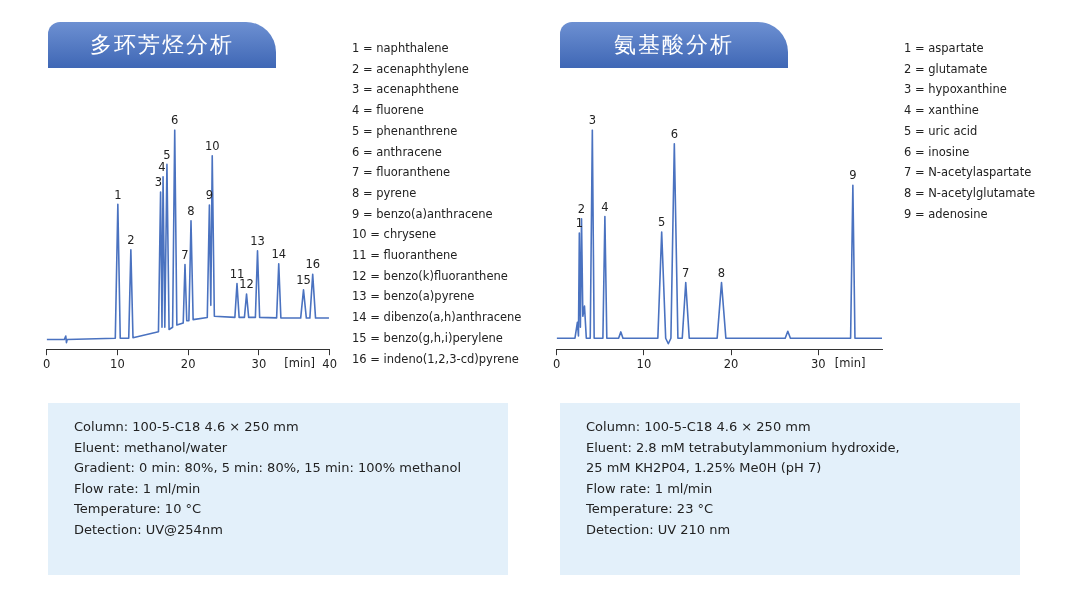  I want to click on text: 6 = inosine, so click(937, 152).